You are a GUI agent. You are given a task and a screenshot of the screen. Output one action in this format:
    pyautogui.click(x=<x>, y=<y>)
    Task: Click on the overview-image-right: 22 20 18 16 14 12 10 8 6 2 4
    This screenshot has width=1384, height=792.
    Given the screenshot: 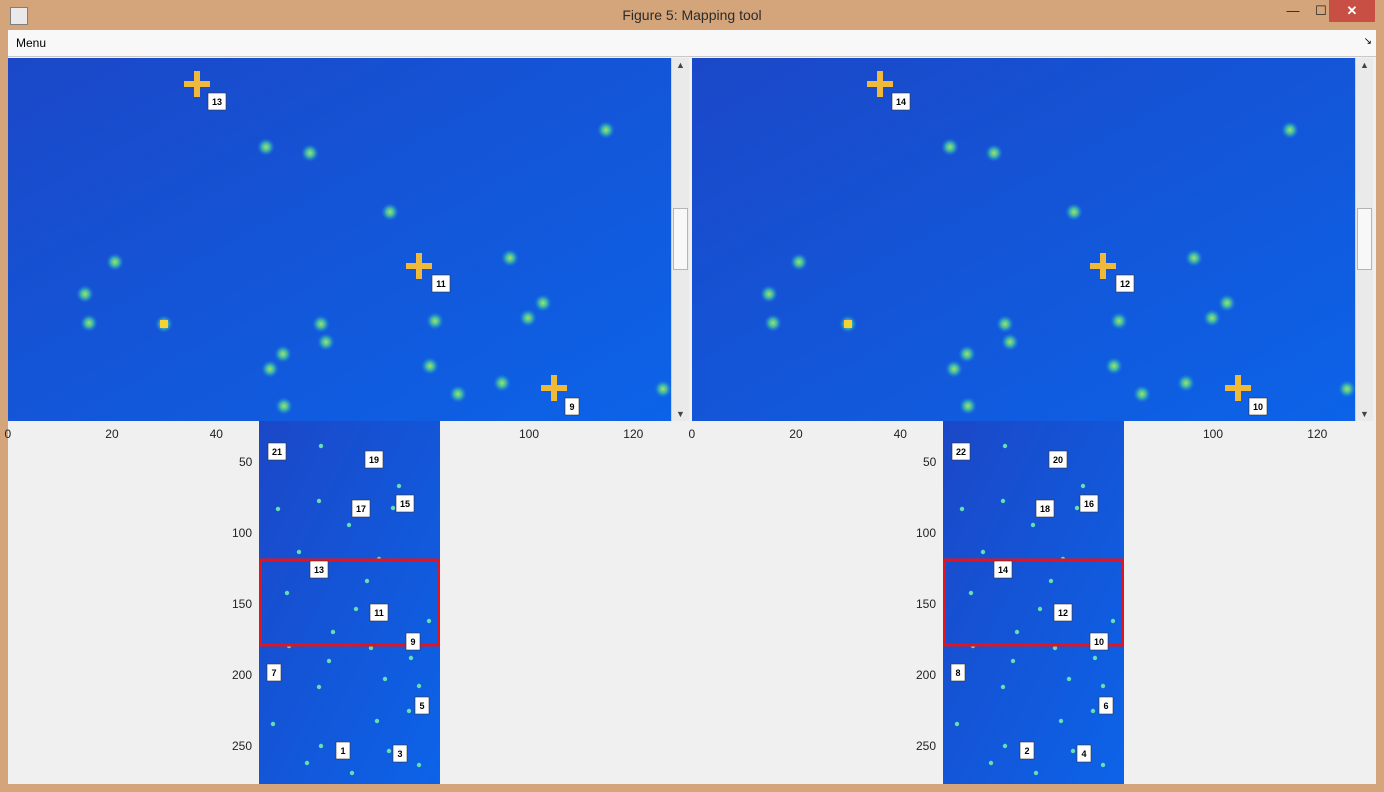 What is the action you would take?
    pyautogui.click(x=1033, y=602)
    